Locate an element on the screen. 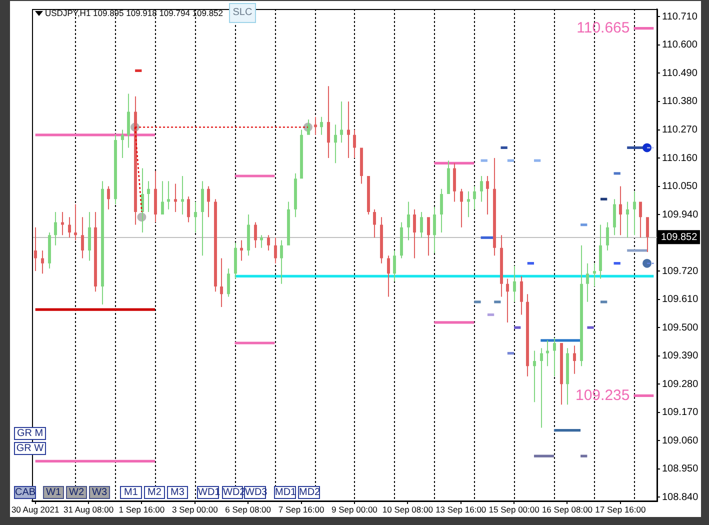 The height and width of the screenshot is (525, 709). button: W3 is located at coordinates (99, 492).